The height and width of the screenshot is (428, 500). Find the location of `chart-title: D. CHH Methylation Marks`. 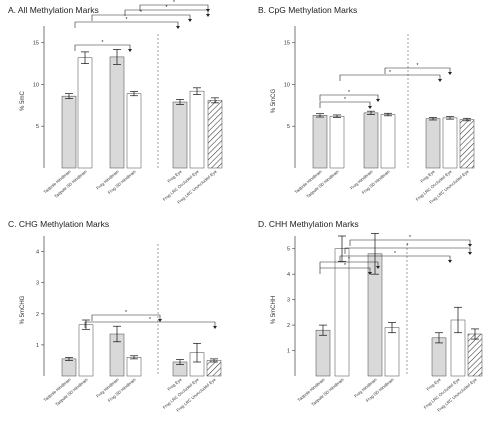

chart-title: D. CHH Methylation Marks is located at coordinates (308, 224).